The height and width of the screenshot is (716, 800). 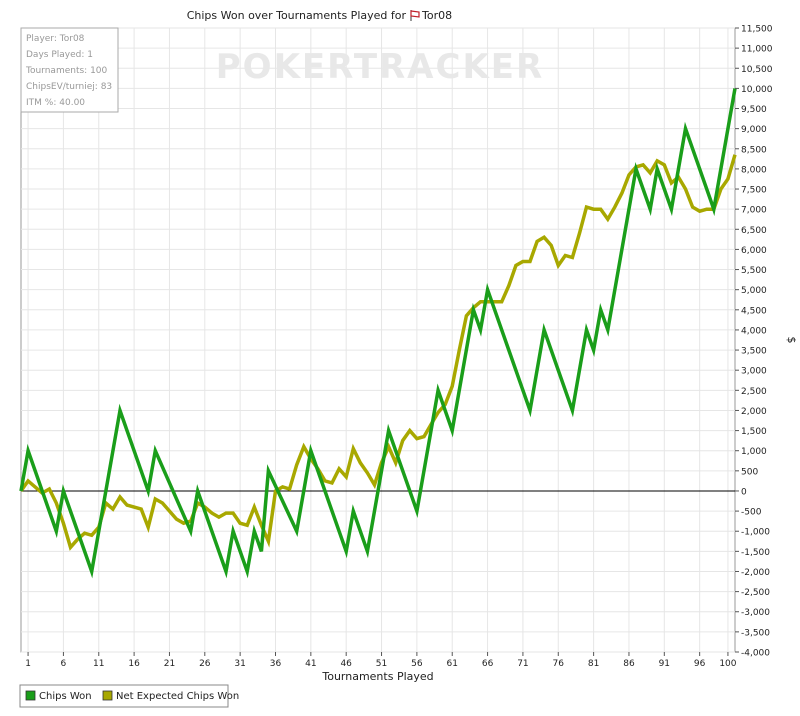 What do you see at coordinates (415, 15) in the screenshot?
I see `player-flag-icon` at bounding box center [415, 15].